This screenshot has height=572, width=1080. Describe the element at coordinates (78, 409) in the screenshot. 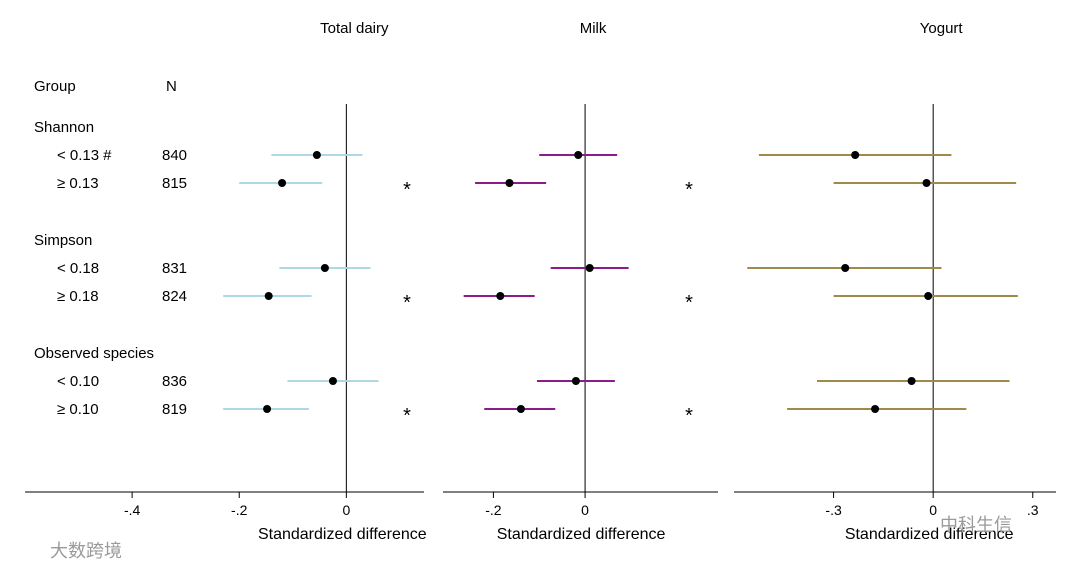

I see `row-label: ≥ 0.10` at that location.